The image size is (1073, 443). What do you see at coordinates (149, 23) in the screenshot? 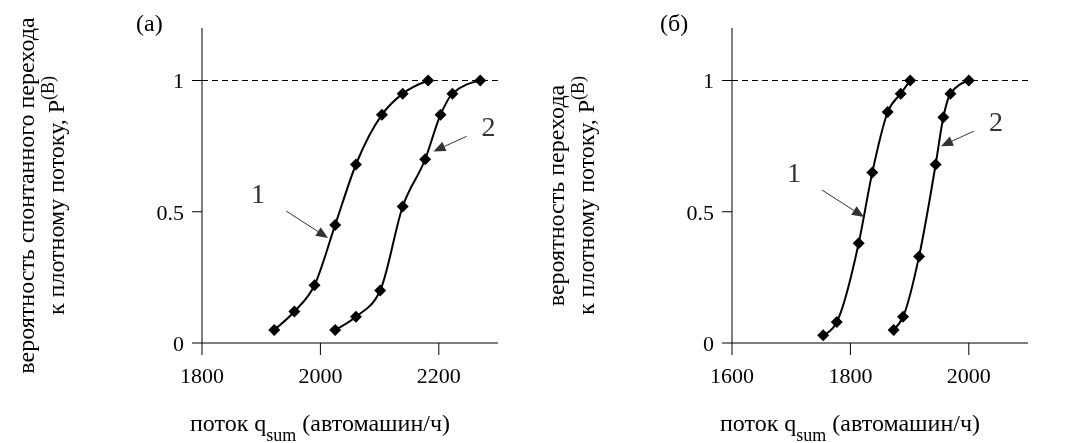
I see `chart-title: (a)` at bounding box center [149, 23].